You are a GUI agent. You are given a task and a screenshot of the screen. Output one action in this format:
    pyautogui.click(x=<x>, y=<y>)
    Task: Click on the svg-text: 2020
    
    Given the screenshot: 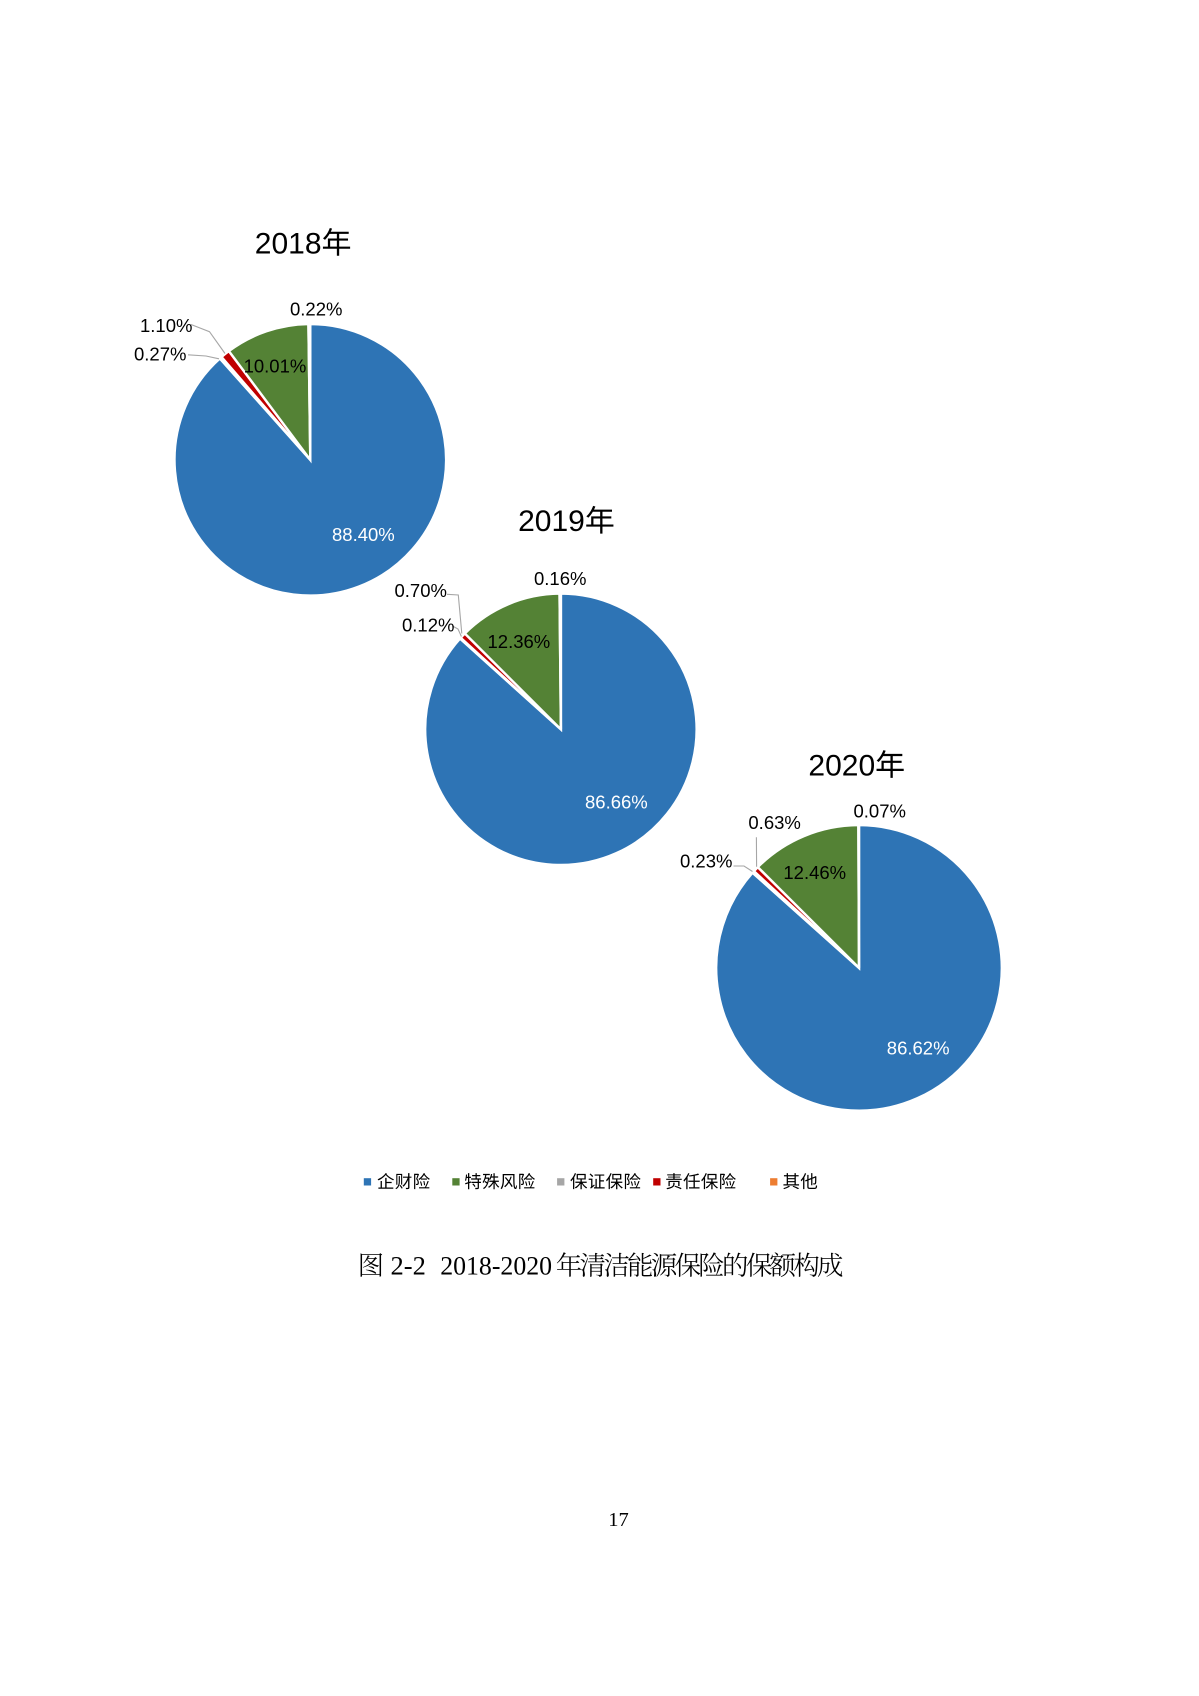 What is the action you would take?
    pyautogui.click(x=841, y=766)
    